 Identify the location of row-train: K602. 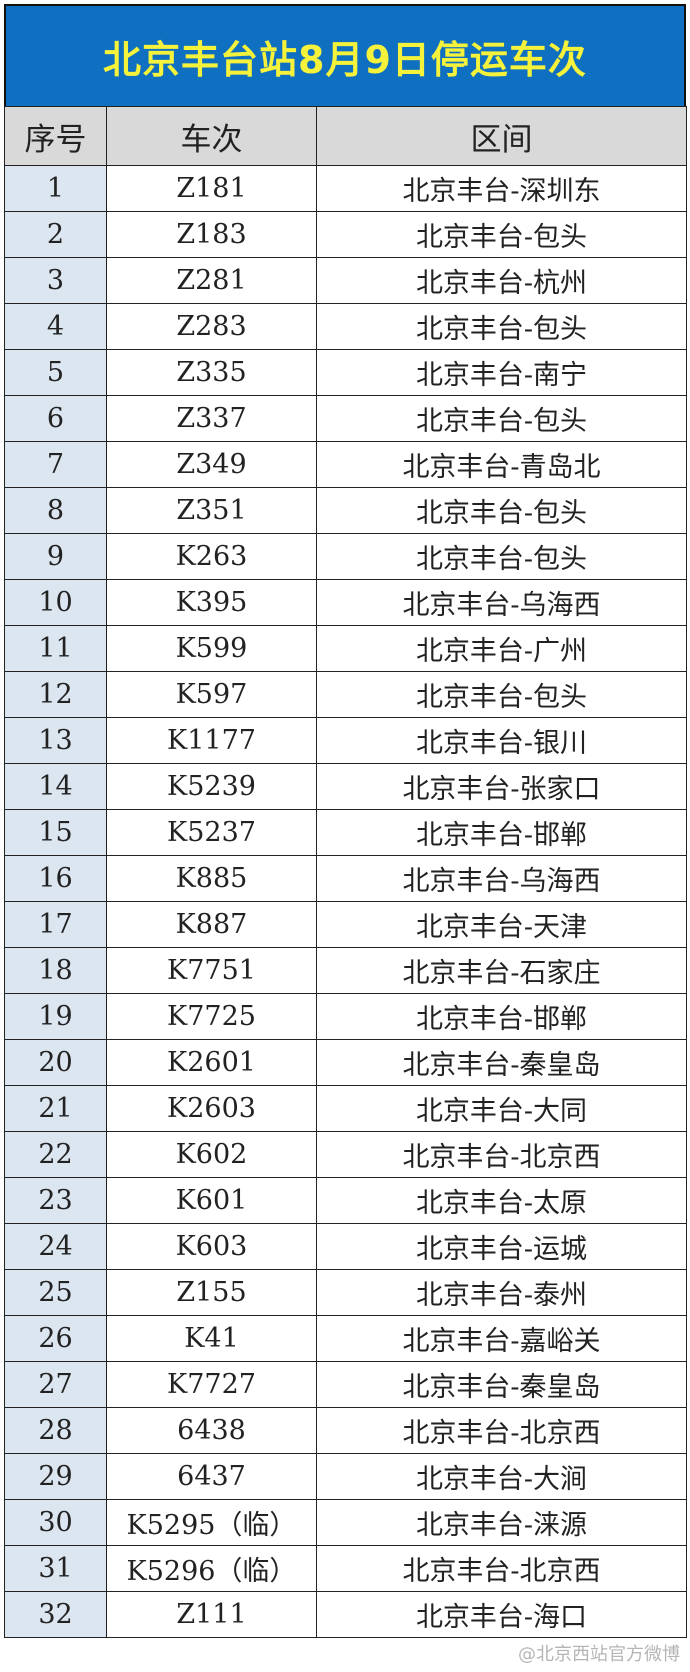
(211, 1154).